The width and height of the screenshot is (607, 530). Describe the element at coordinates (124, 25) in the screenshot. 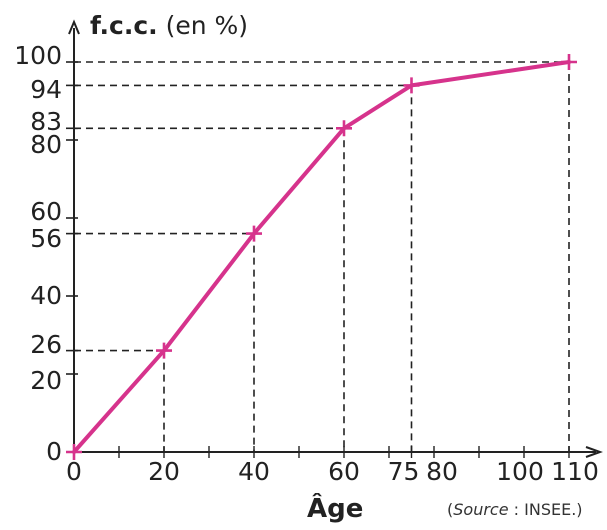

I see `y-axis-label-bold: f.c.c.` at that location.